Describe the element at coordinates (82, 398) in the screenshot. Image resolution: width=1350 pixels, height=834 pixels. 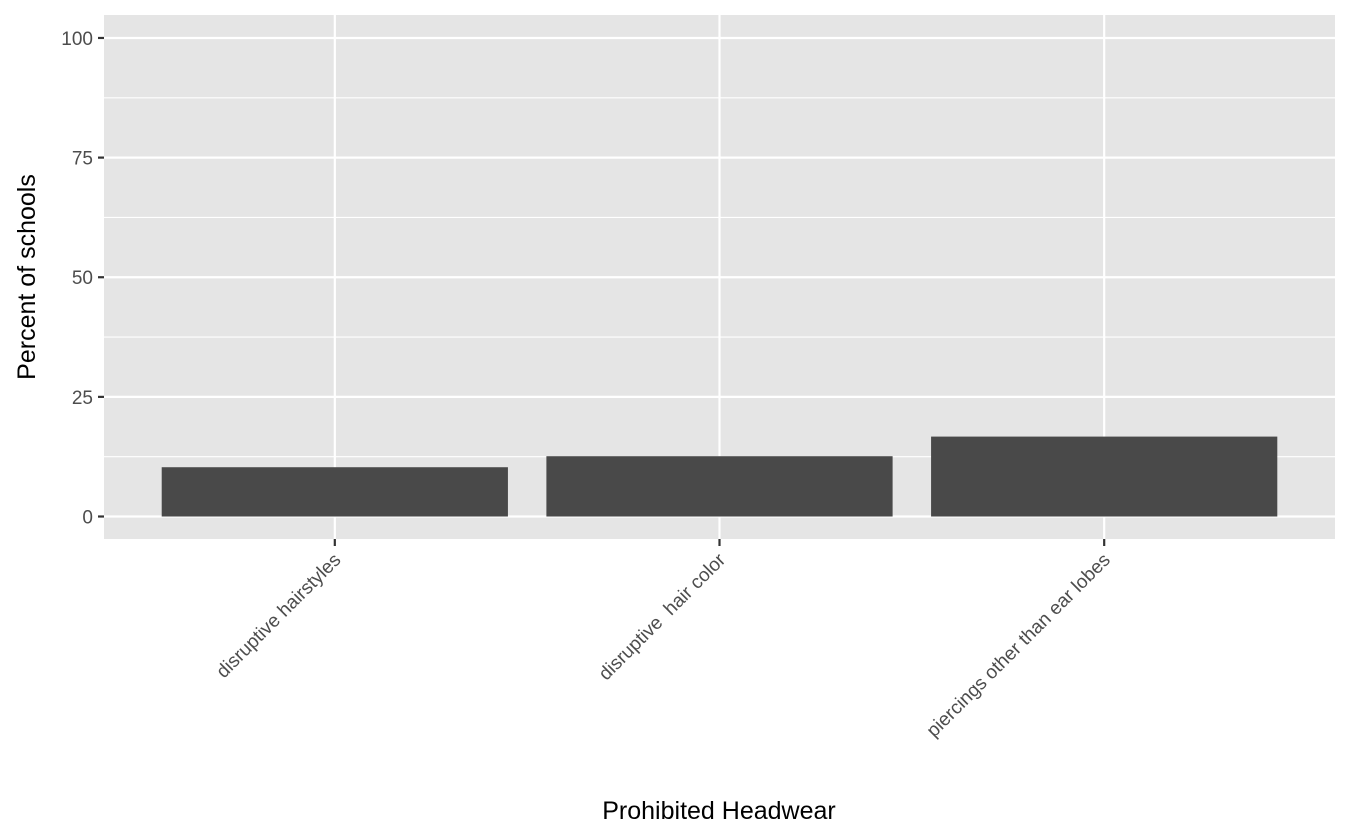
I see `y-tick-label: 25` at that location.